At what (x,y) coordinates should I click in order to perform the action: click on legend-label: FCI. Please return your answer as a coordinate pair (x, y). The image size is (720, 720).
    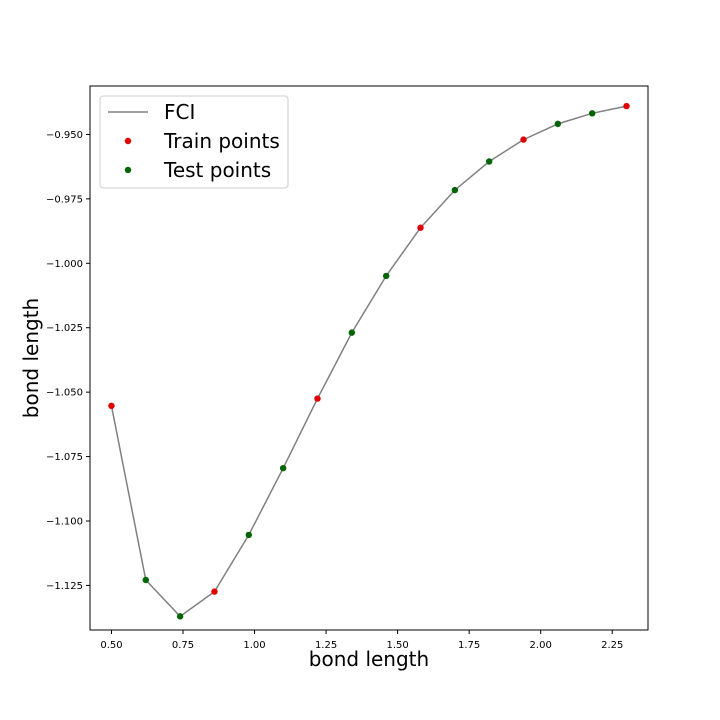
    Looking at the image, I should click on (179, 112).